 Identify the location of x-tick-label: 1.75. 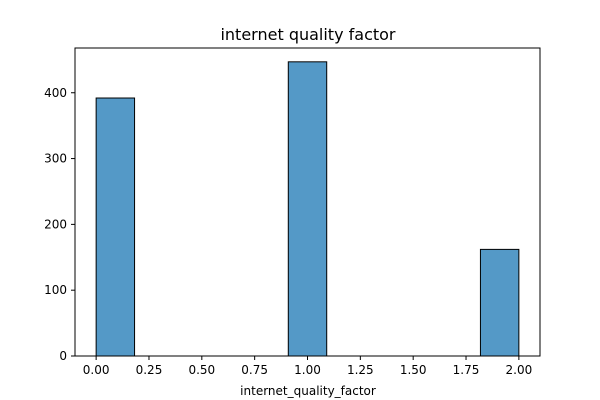
(466, 370).